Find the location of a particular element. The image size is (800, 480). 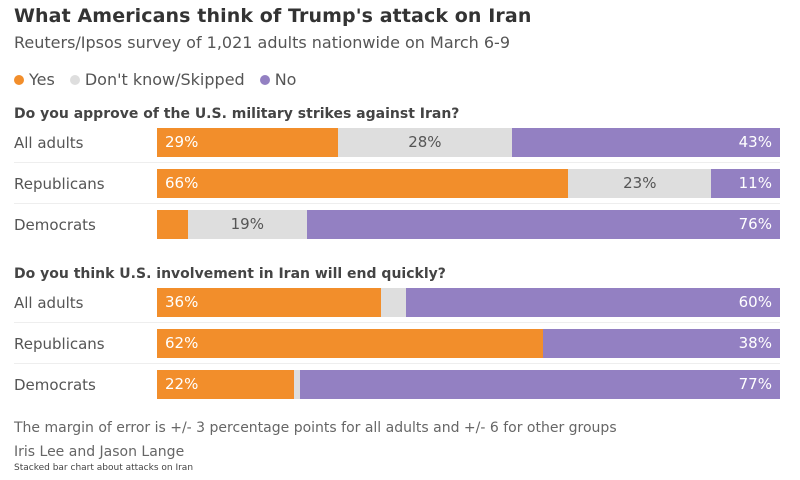

data-label: 66% is located at coordinates (182, 183).